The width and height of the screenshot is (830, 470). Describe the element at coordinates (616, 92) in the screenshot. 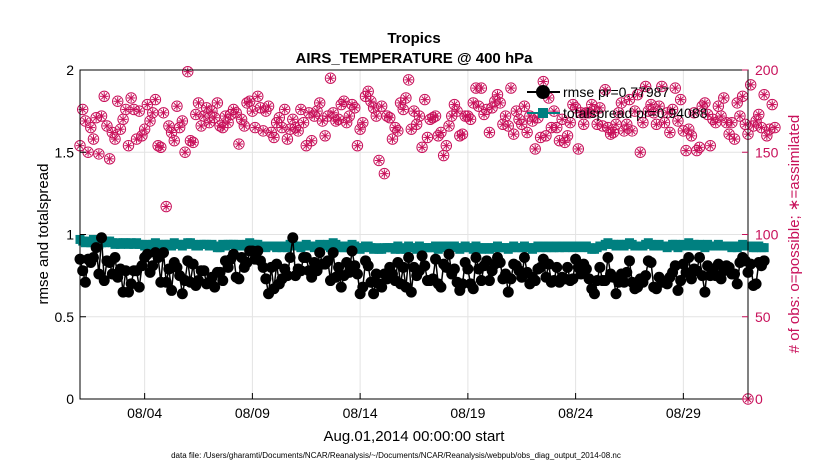

I see `legend-rmse-label: rmse pr=0.77987` at that location.